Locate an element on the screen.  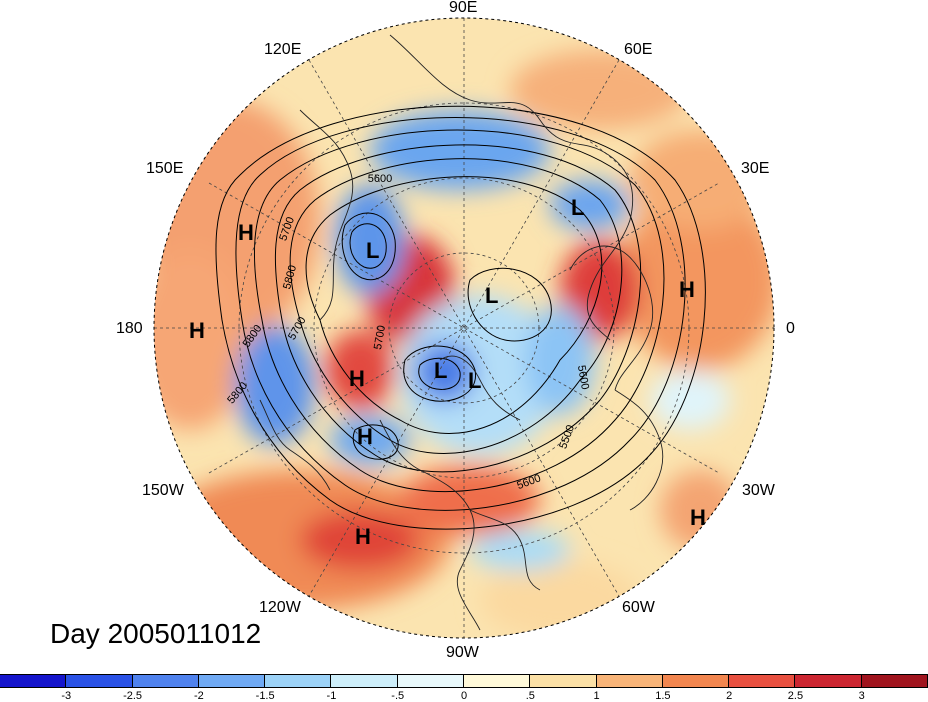
colorbar-tick-label: -2.5 is located at coordinates (133, 696).